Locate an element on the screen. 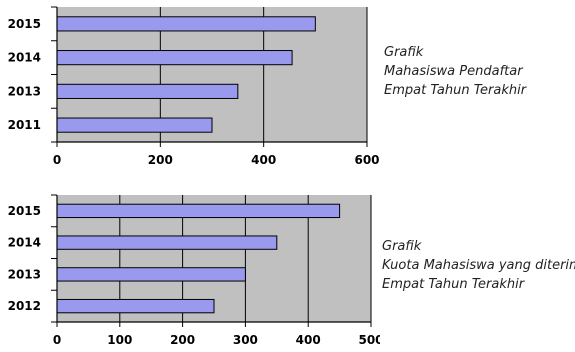 This screenshot has width=575, height=352. chart-kuota-category-label: 2014 is located at coordinates (24, 243).